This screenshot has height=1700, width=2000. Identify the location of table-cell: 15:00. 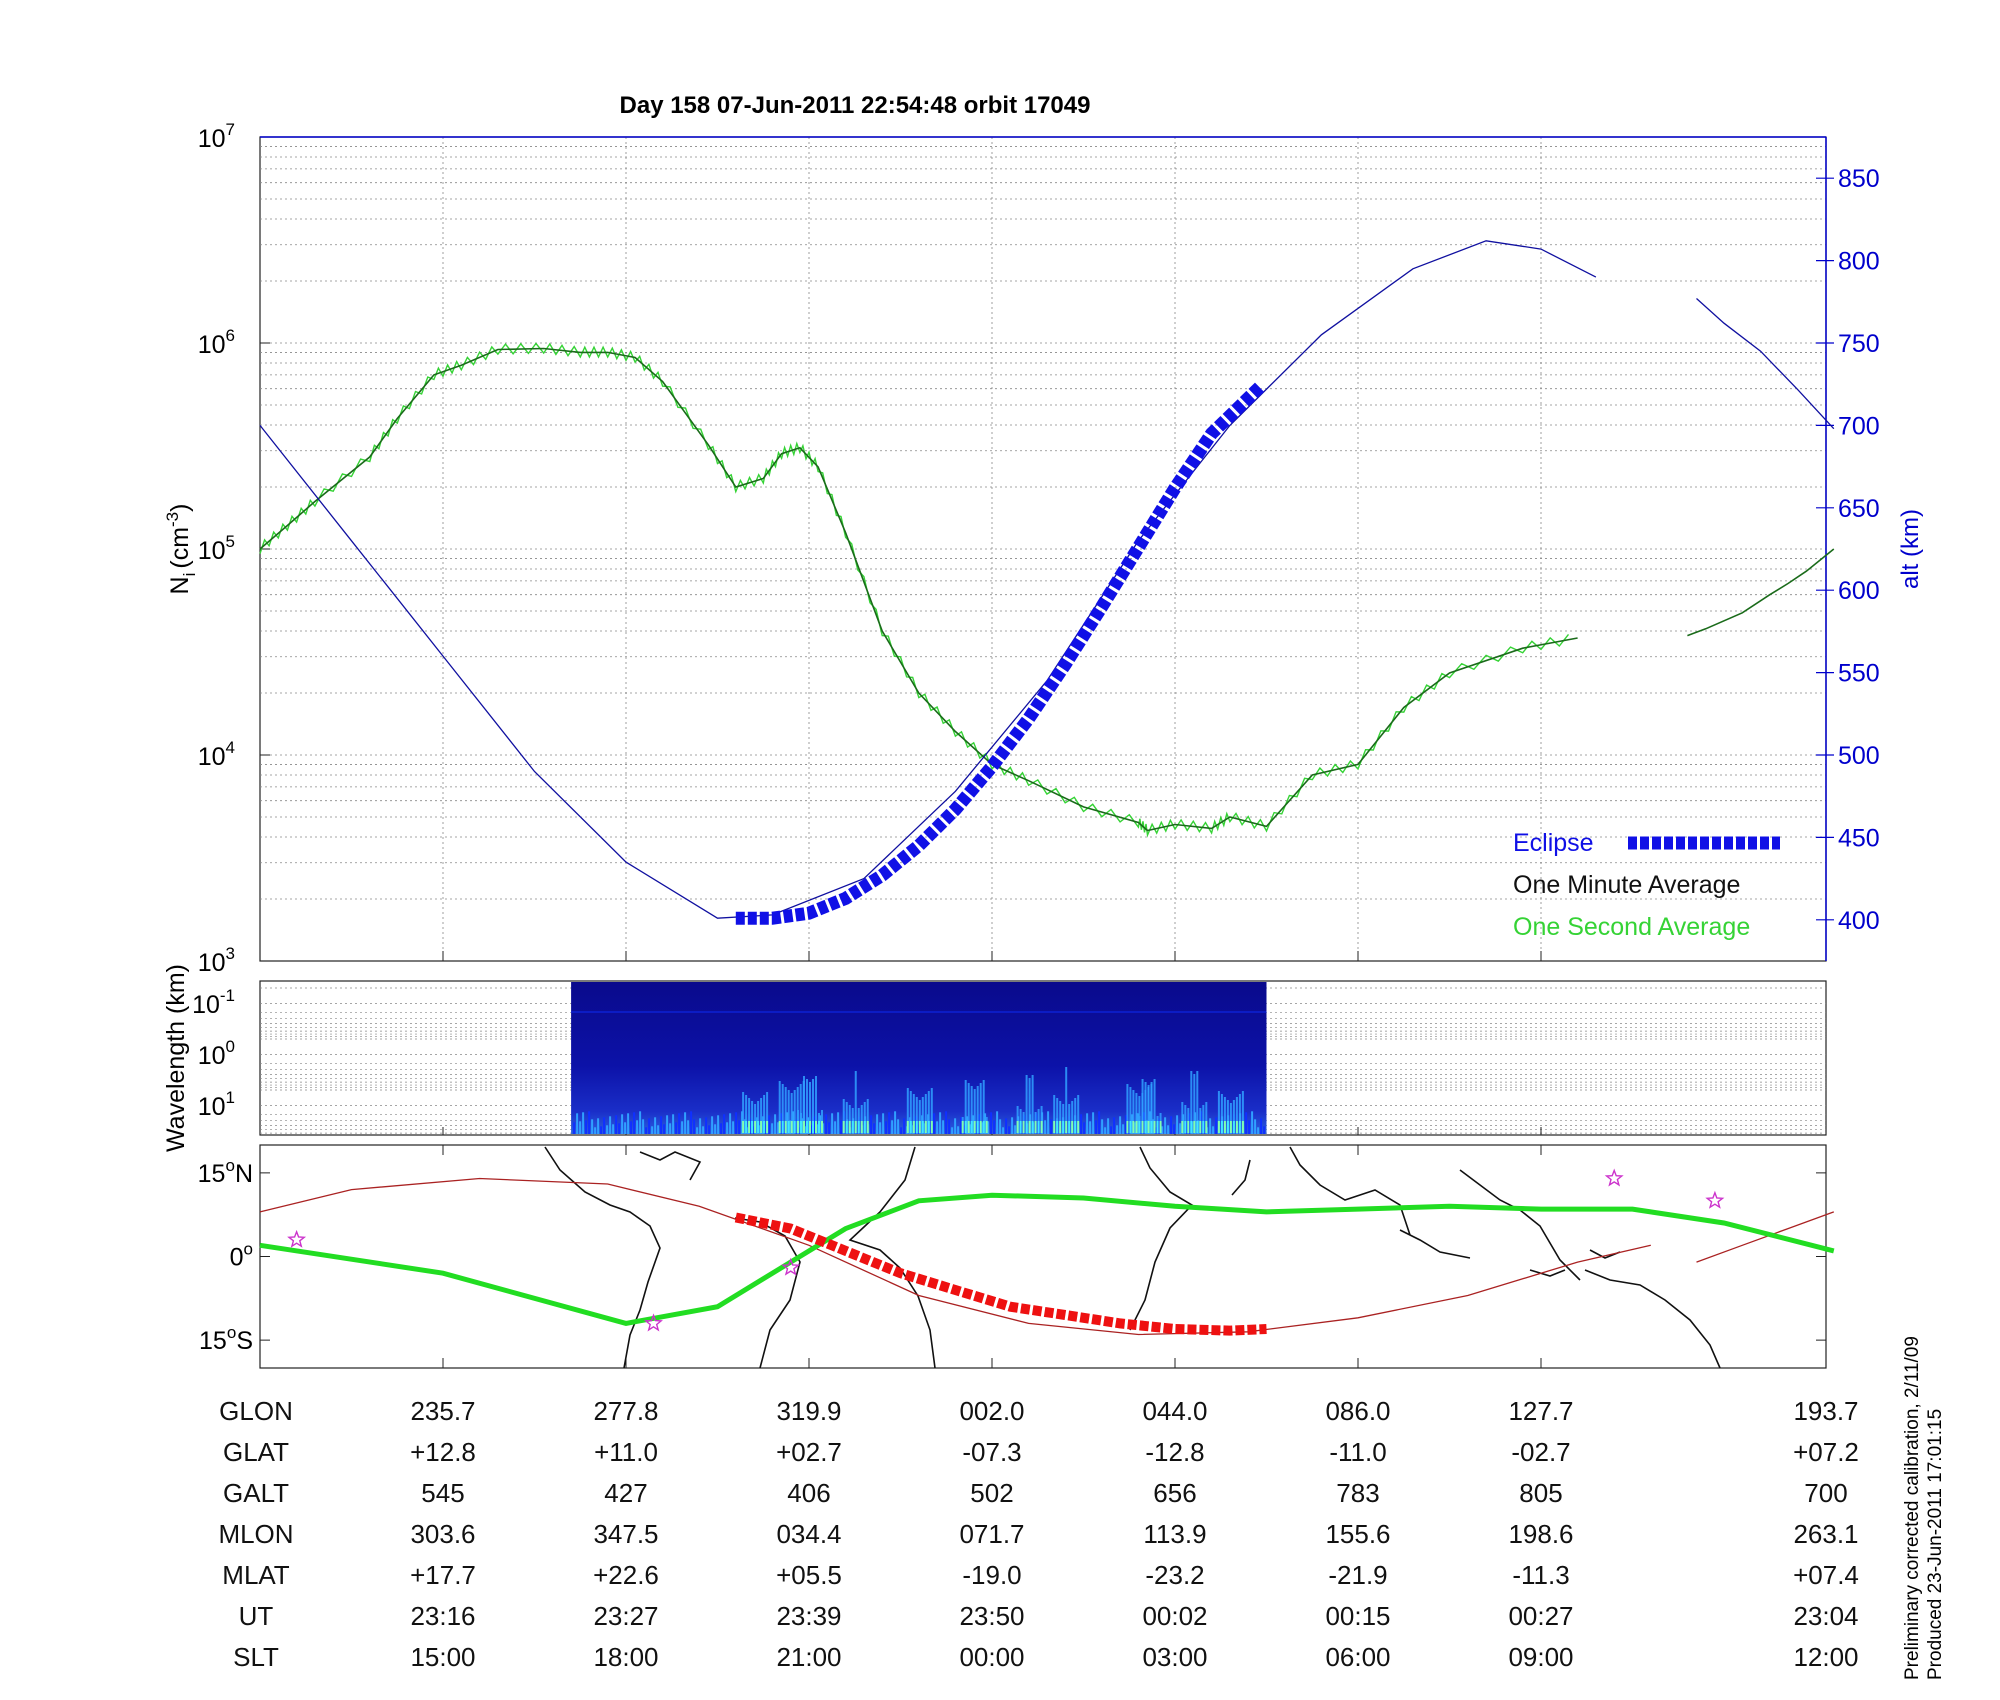
(442, 1657).